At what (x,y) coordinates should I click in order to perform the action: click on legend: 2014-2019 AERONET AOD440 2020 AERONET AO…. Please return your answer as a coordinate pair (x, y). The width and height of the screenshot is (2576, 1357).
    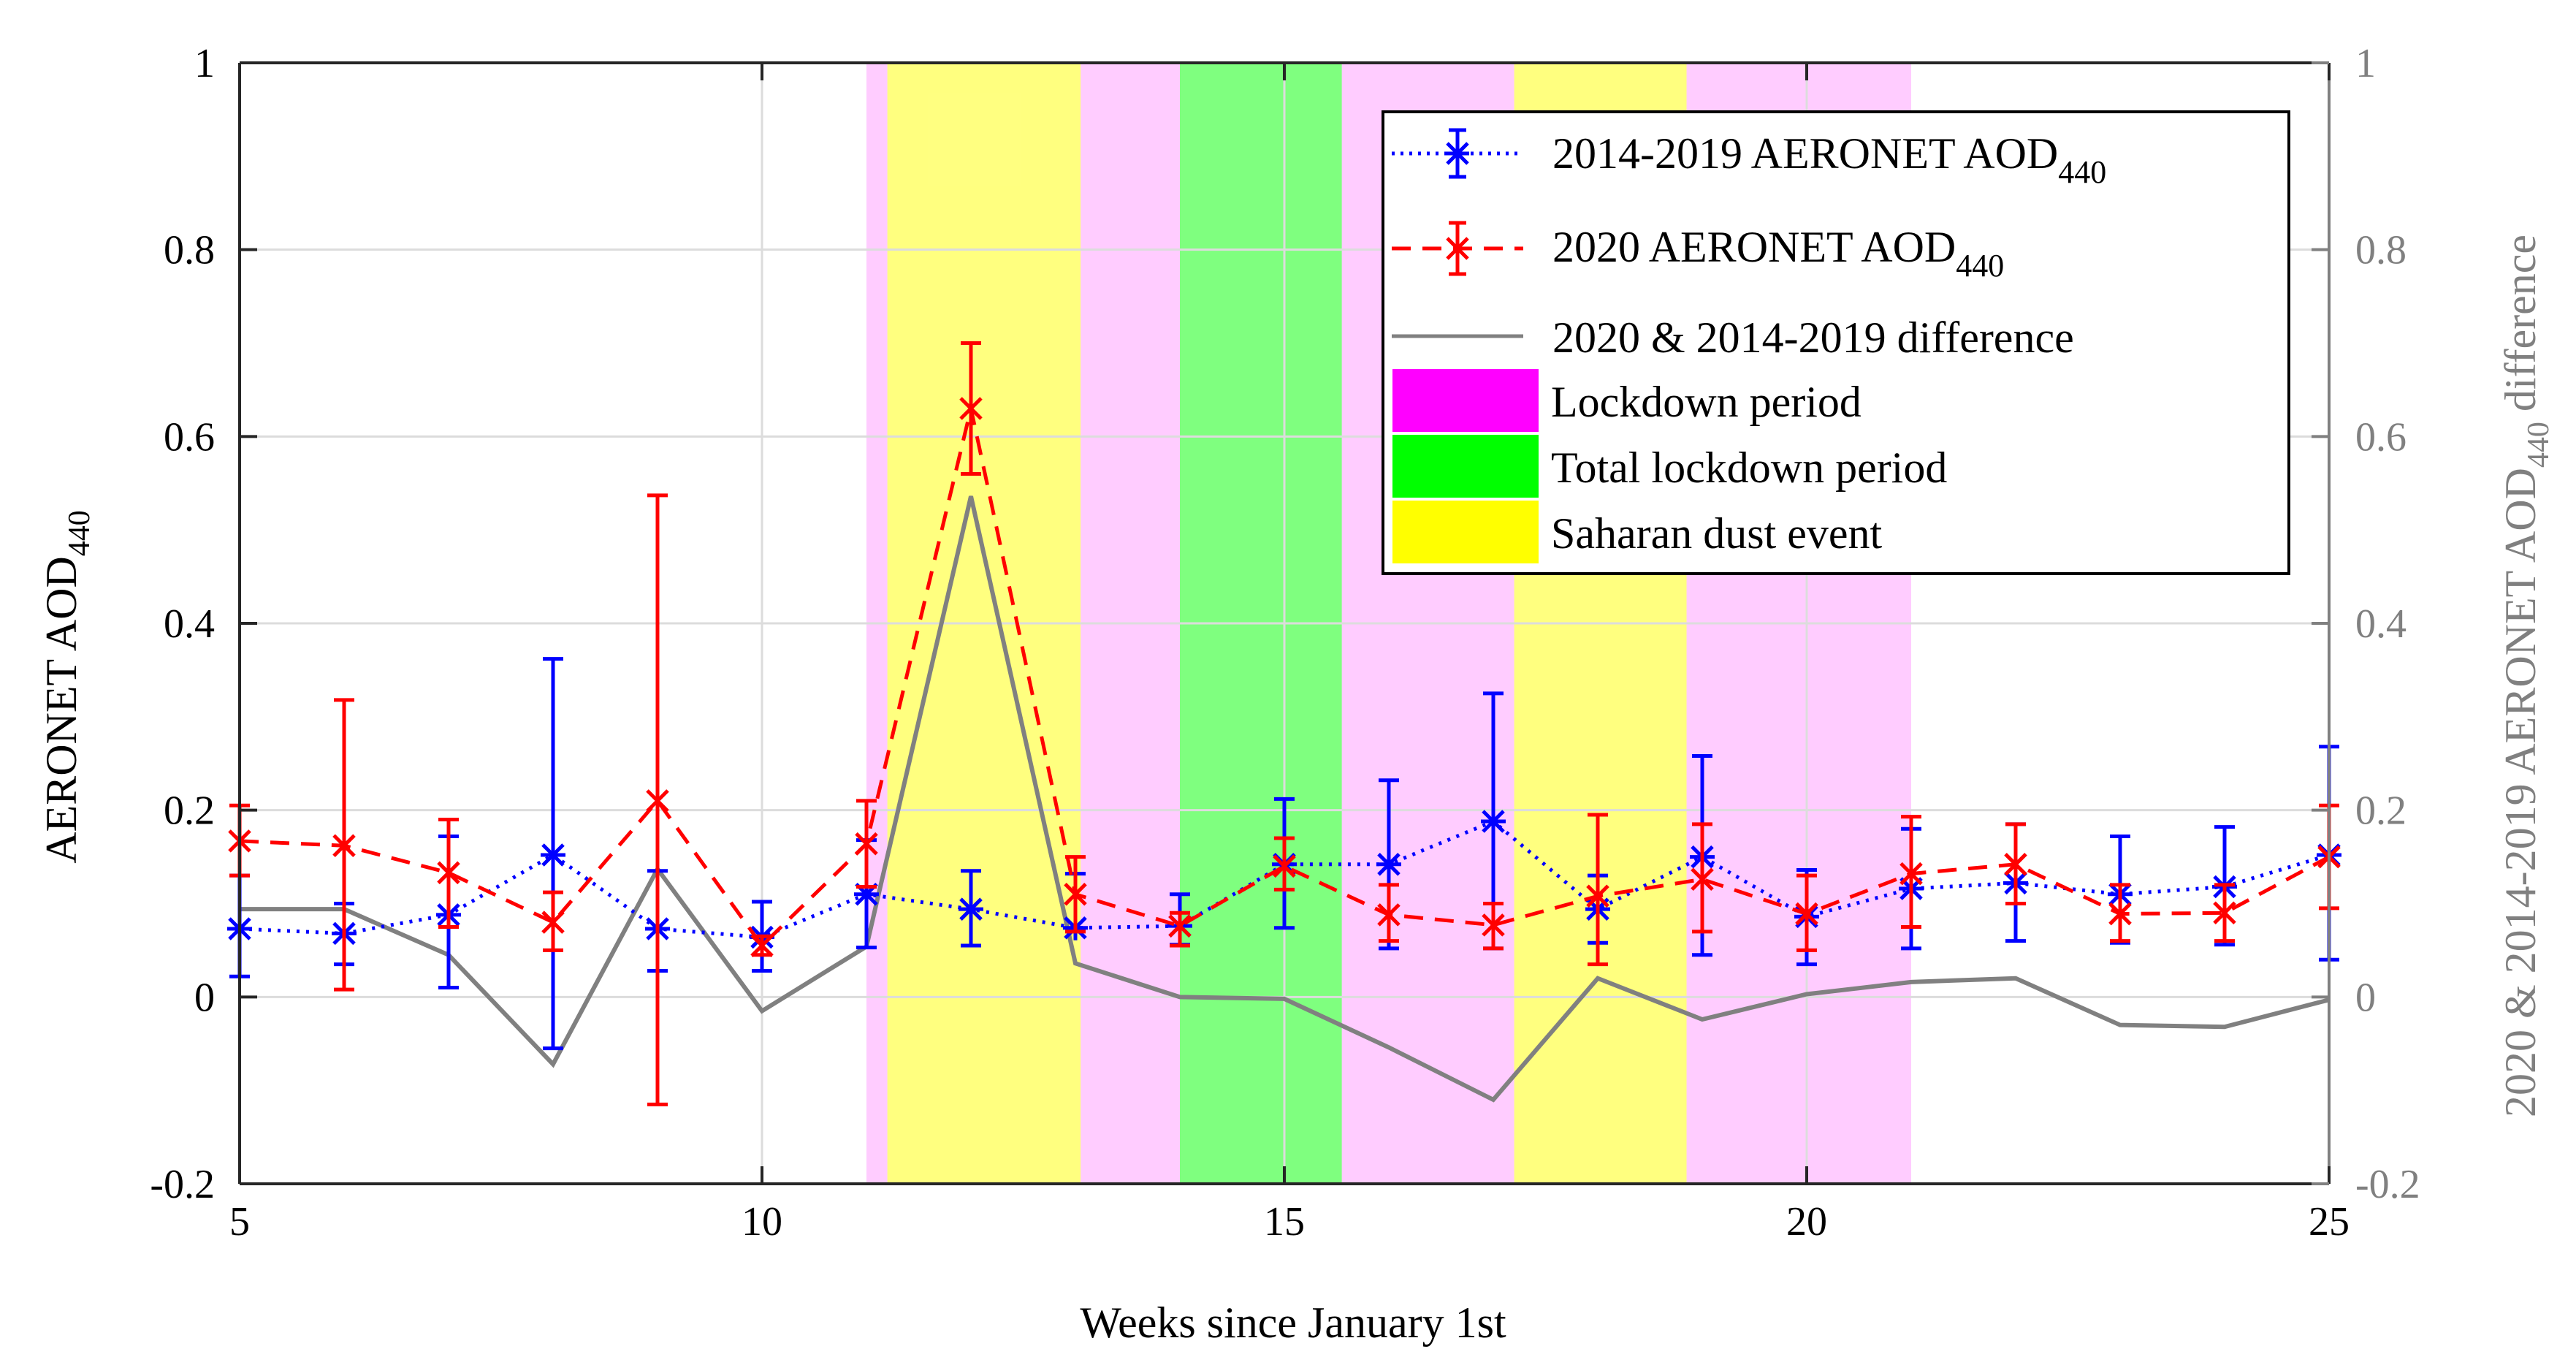
    Looking at the image, I should click on (1836, 342).